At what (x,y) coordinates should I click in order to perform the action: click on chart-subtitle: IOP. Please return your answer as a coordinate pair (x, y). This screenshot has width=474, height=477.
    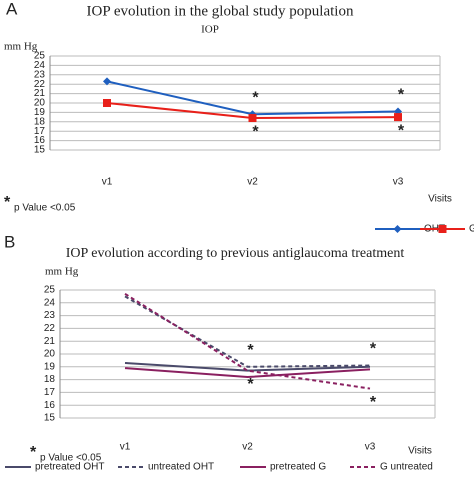
    Looking at the image, I should click on (210, 30).